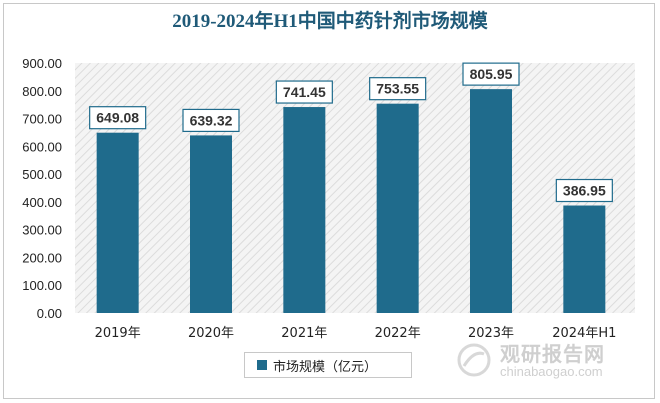 The width and height of the screenshot is (660, 403). Describe the element at coordinates (398, 333) in the screenshot. I see `x-tick-label: 2022年` at that location.